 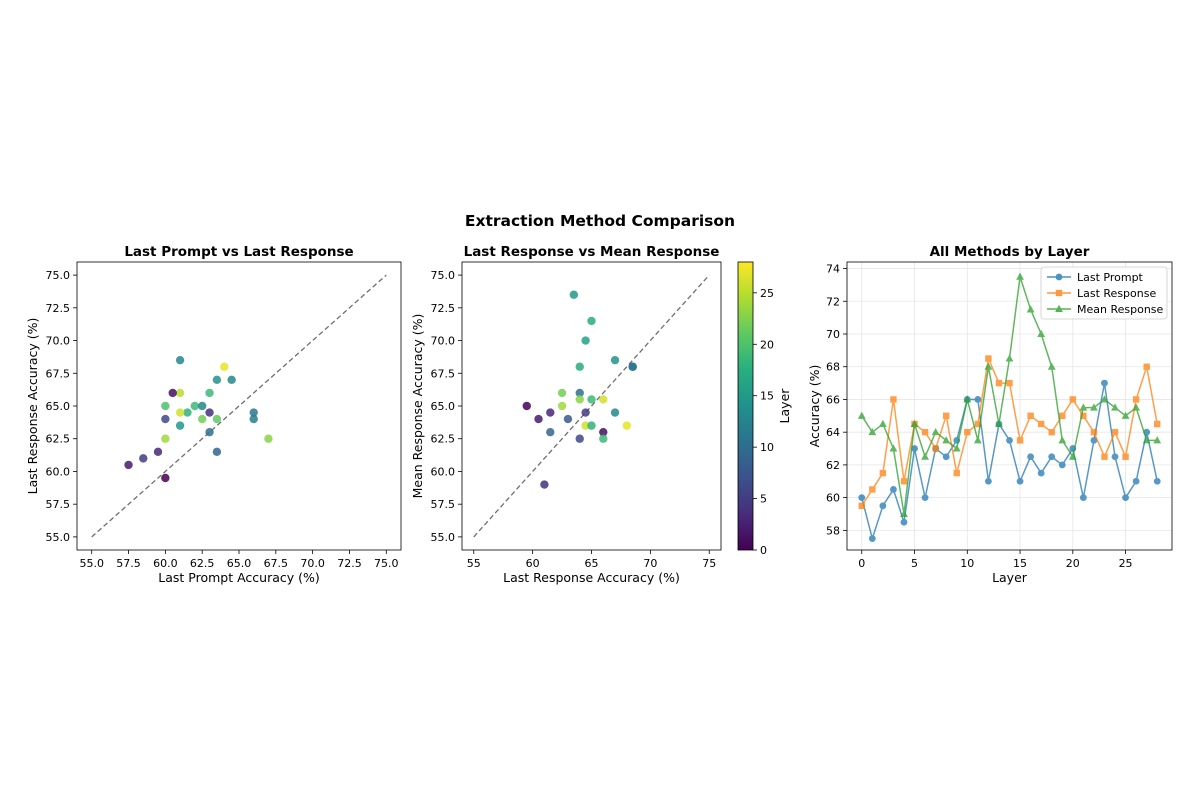 I want to click on legend-label: Last Prompt, so click(x=1110, y=277).